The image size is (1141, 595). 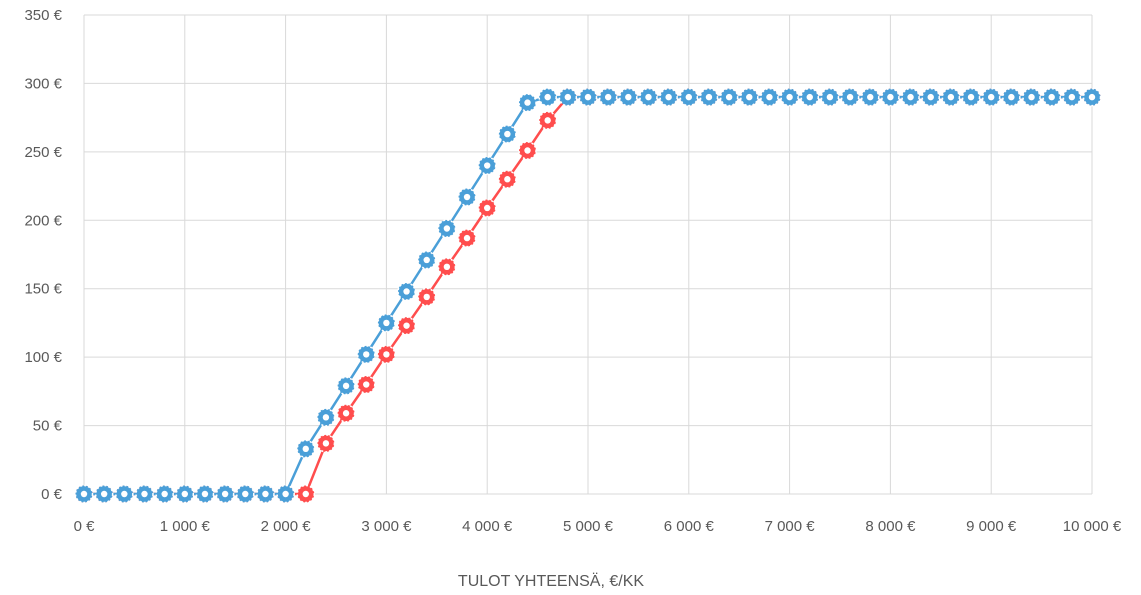 What do you see at coordinates (286, 526) in the screenshot?
I see `x-tick-label: 2 000 €` at bounding box center [286, 526].